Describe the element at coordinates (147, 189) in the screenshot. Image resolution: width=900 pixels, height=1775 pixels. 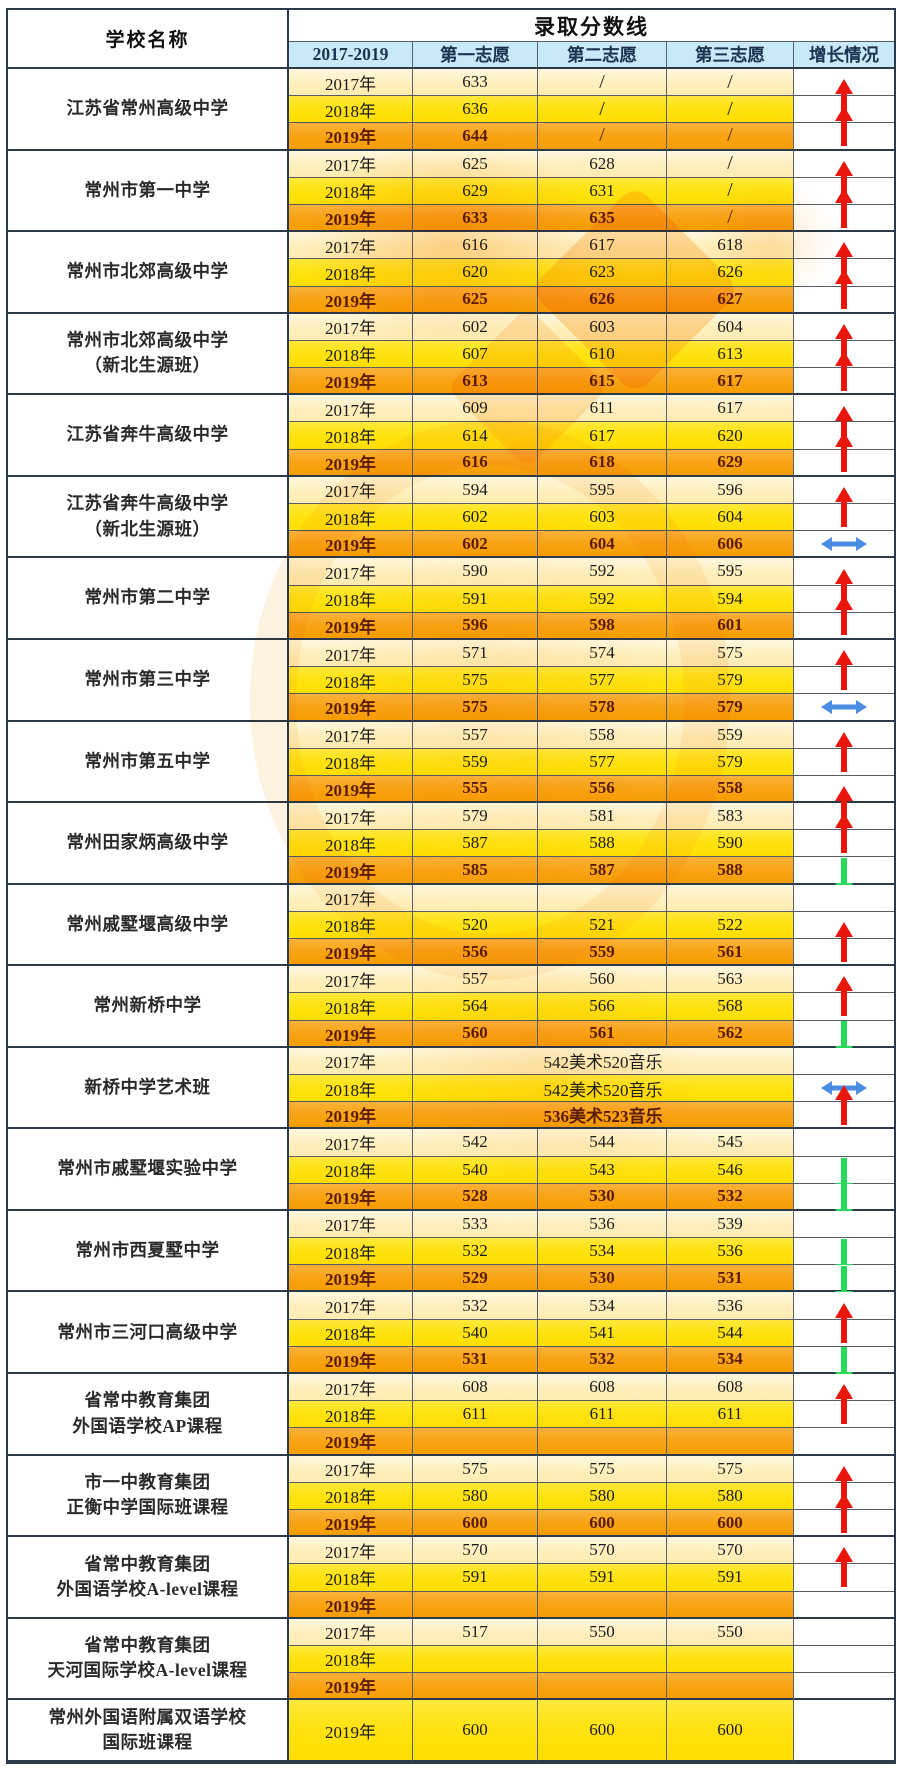
I see `school-name-line: 常州市第一中学` at that location.